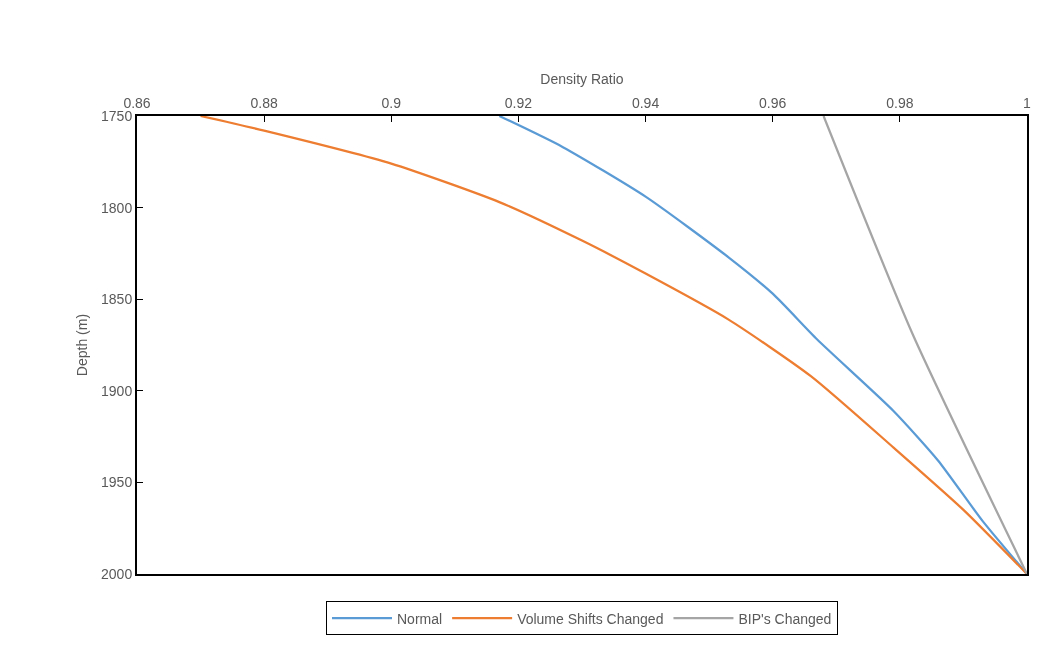 Image resolution: width=1049 pixels, height=655 pixels. Describe the element at coordinates (117, 207) in the screenshot. I see `y-tick-label: 1800` at that location.